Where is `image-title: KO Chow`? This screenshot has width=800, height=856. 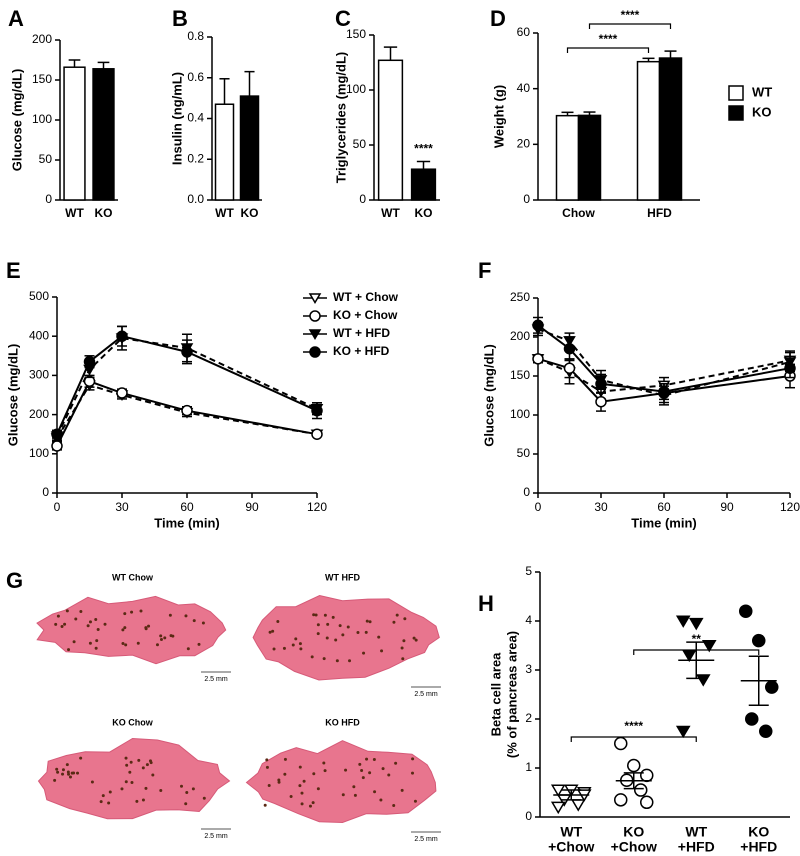
image-title: KO Chow is located at coordinates (132, 722).